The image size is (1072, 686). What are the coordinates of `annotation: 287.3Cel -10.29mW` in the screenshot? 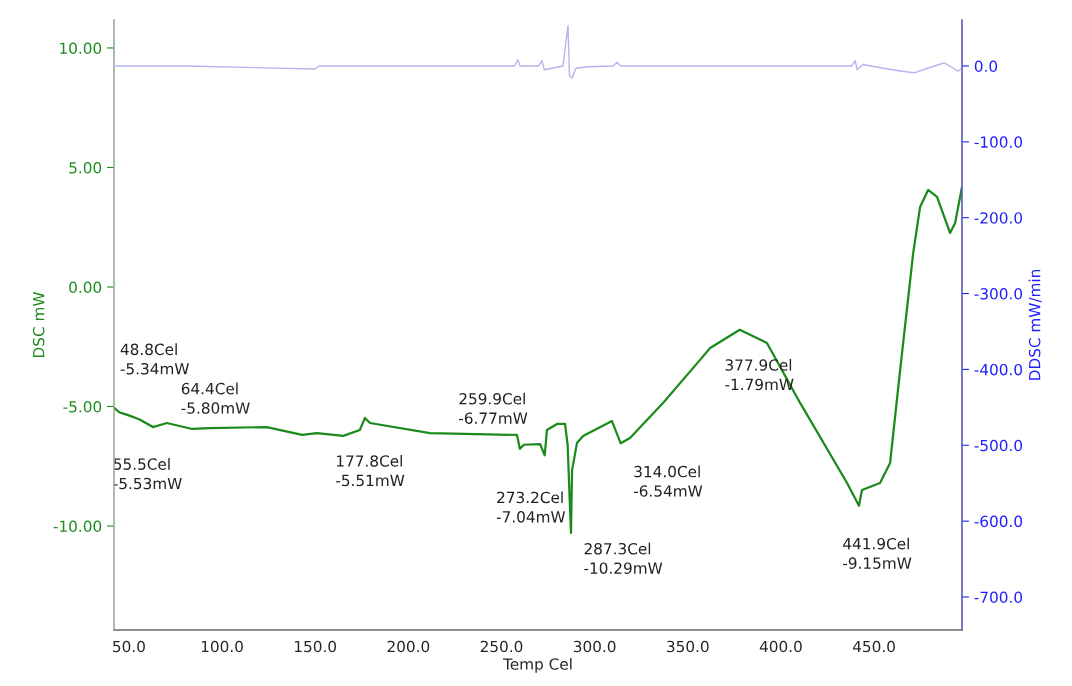 It's located at (623, 558).